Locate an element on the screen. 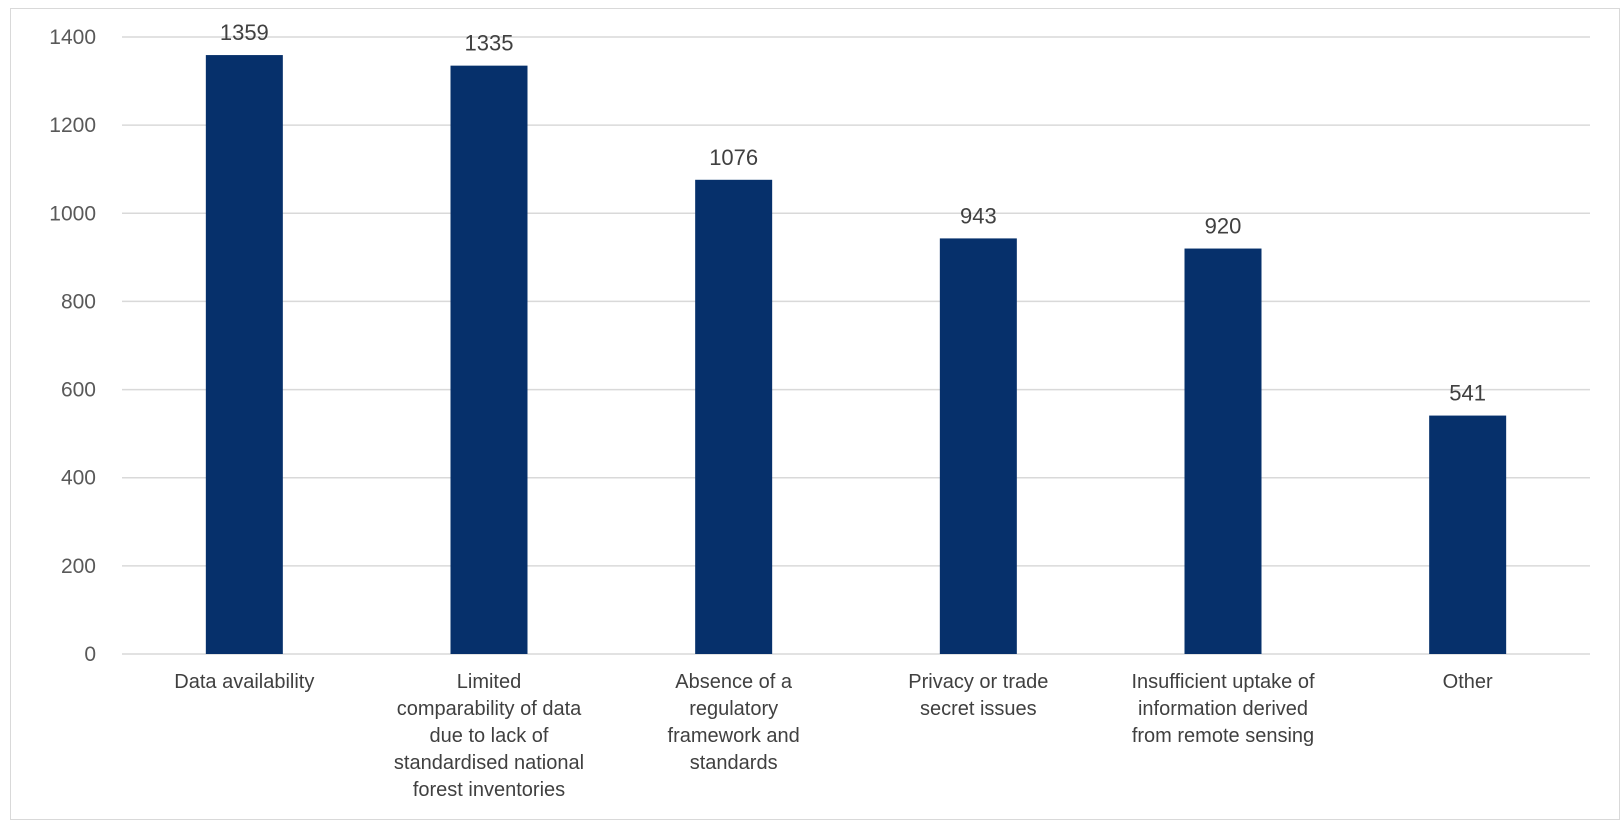 The width and height of the screenshot is (1622, 823). category-label-line: forest inventories is located at coordinates (489, 790).